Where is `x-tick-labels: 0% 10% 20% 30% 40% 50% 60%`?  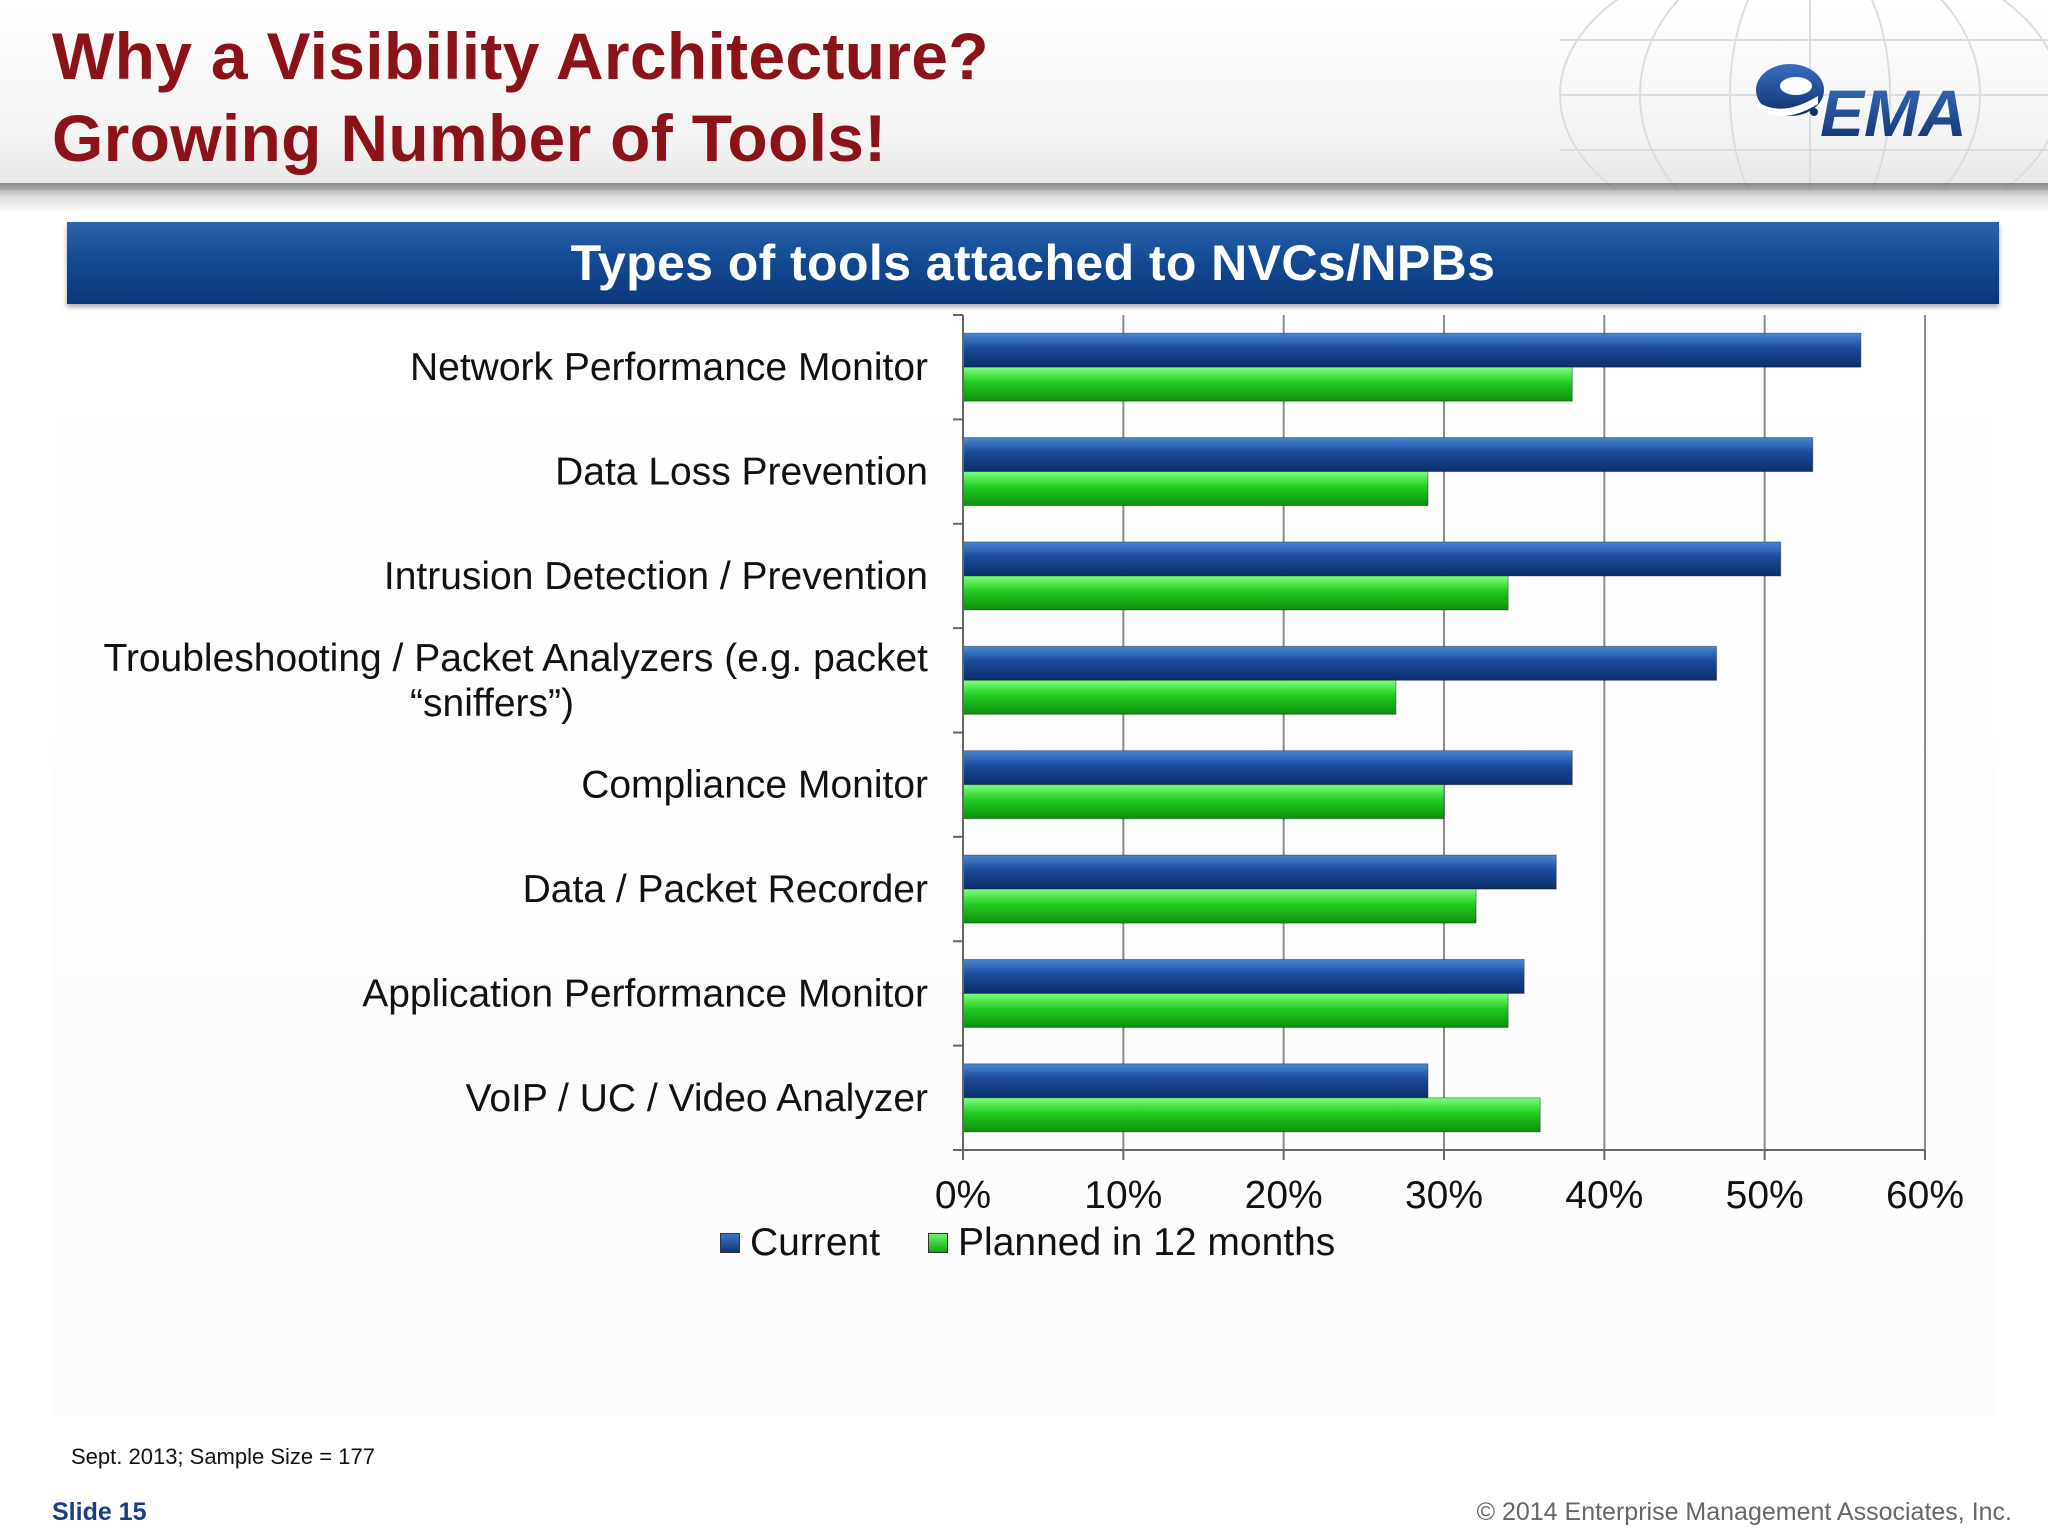 x-tick-labels: 0% 10% 20% 30% 40% 50% 60% is located at coordinates (1449, 1195).